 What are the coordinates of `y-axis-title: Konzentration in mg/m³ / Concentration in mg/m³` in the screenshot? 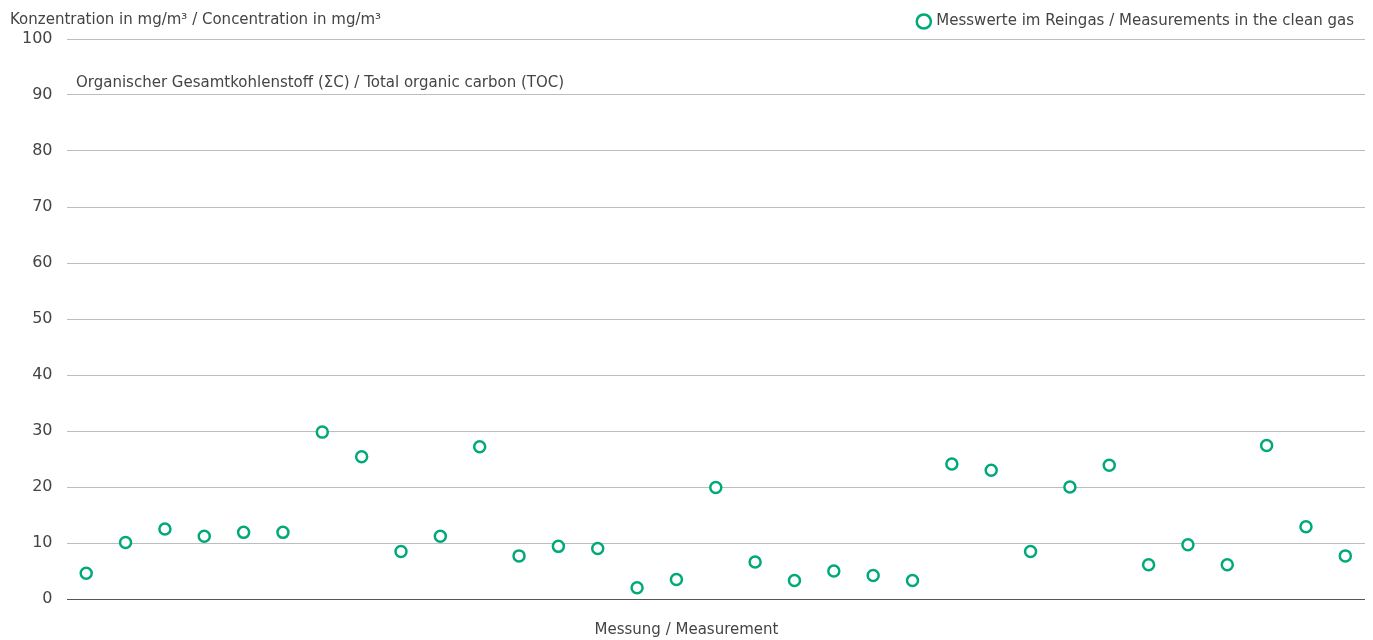 It's located at (196, 19).